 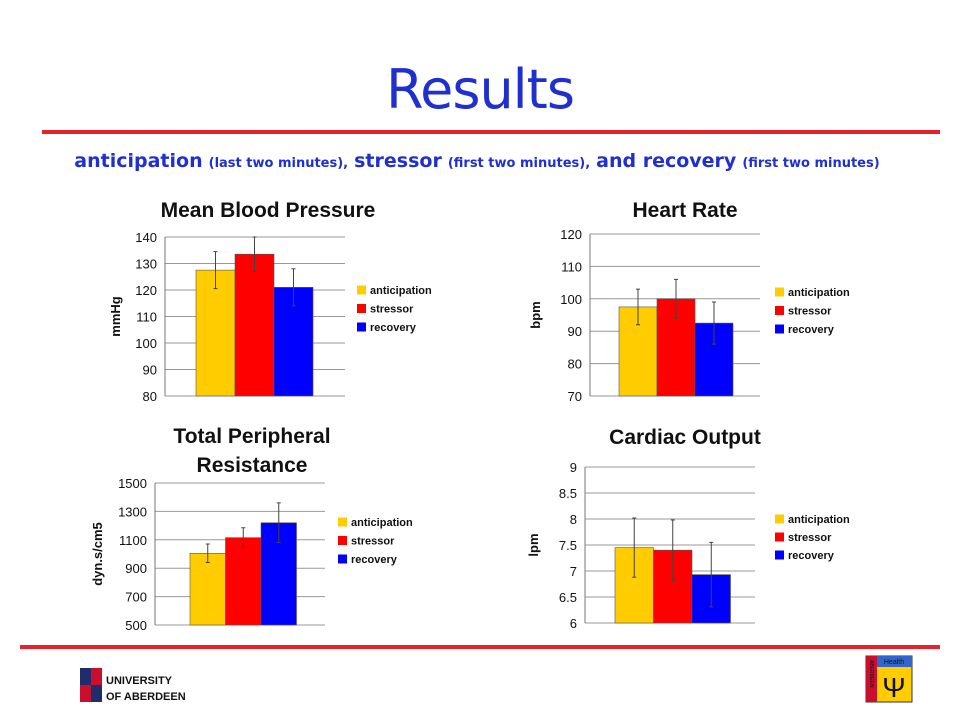 I want to click on logo-text: Health, so click(x=894, y=662).